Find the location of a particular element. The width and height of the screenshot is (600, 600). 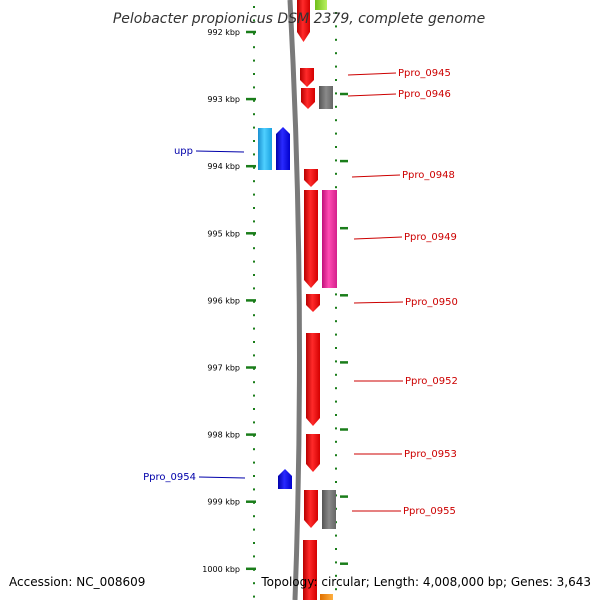

gene-label-upp: upp is located at coordinates (183, 151).